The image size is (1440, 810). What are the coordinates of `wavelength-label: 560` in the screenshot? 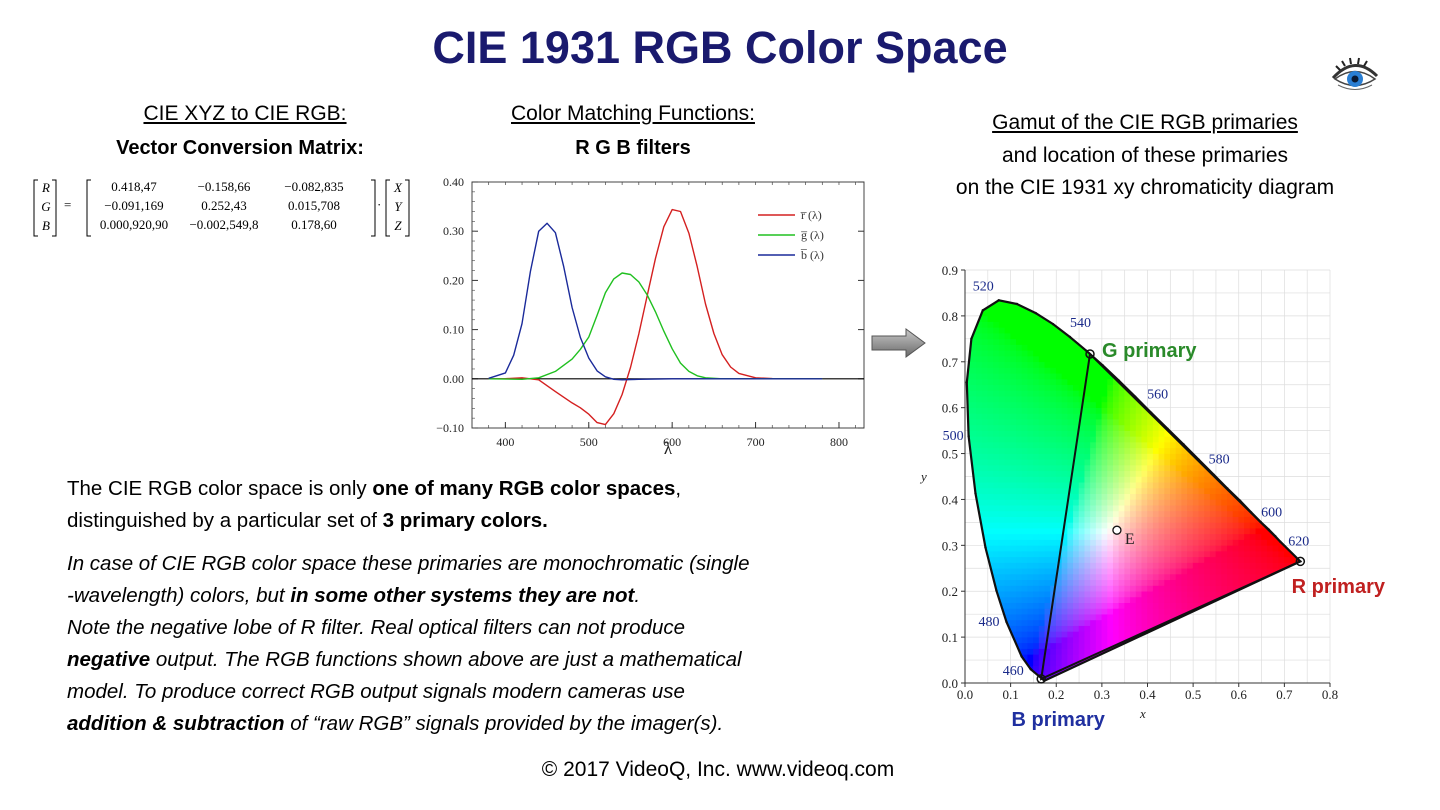 It's located at (1157, 395).